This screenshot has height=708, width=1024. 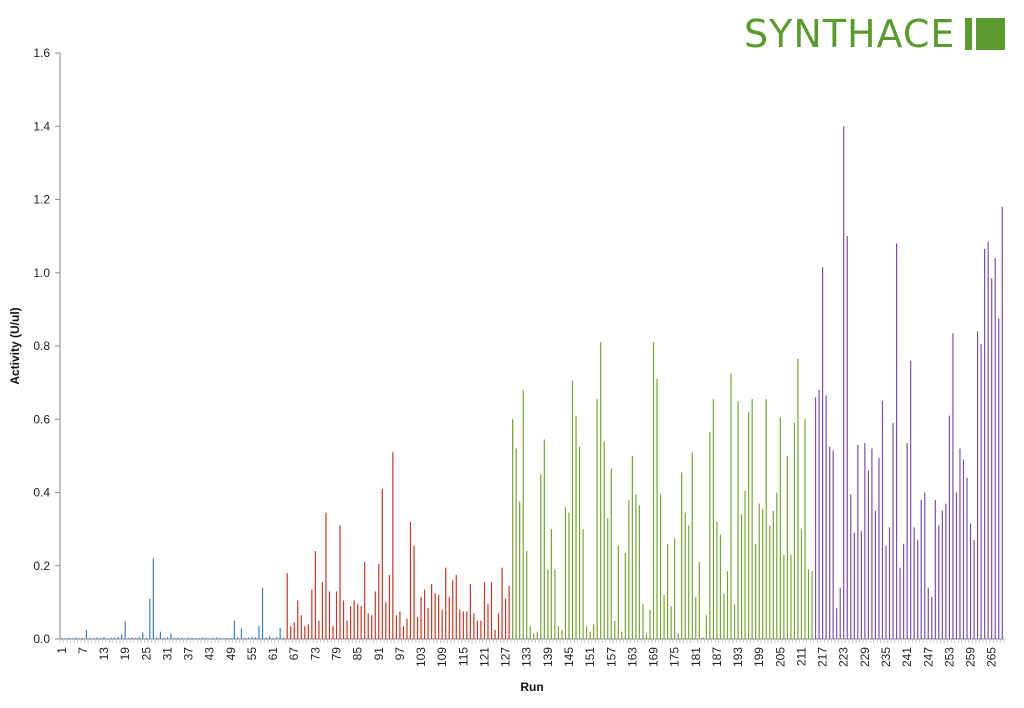 What do you see at coordinates (41, 53) in the screenshot?
I see `y-tick-label: 1.6` at bounding box center [41, 53].